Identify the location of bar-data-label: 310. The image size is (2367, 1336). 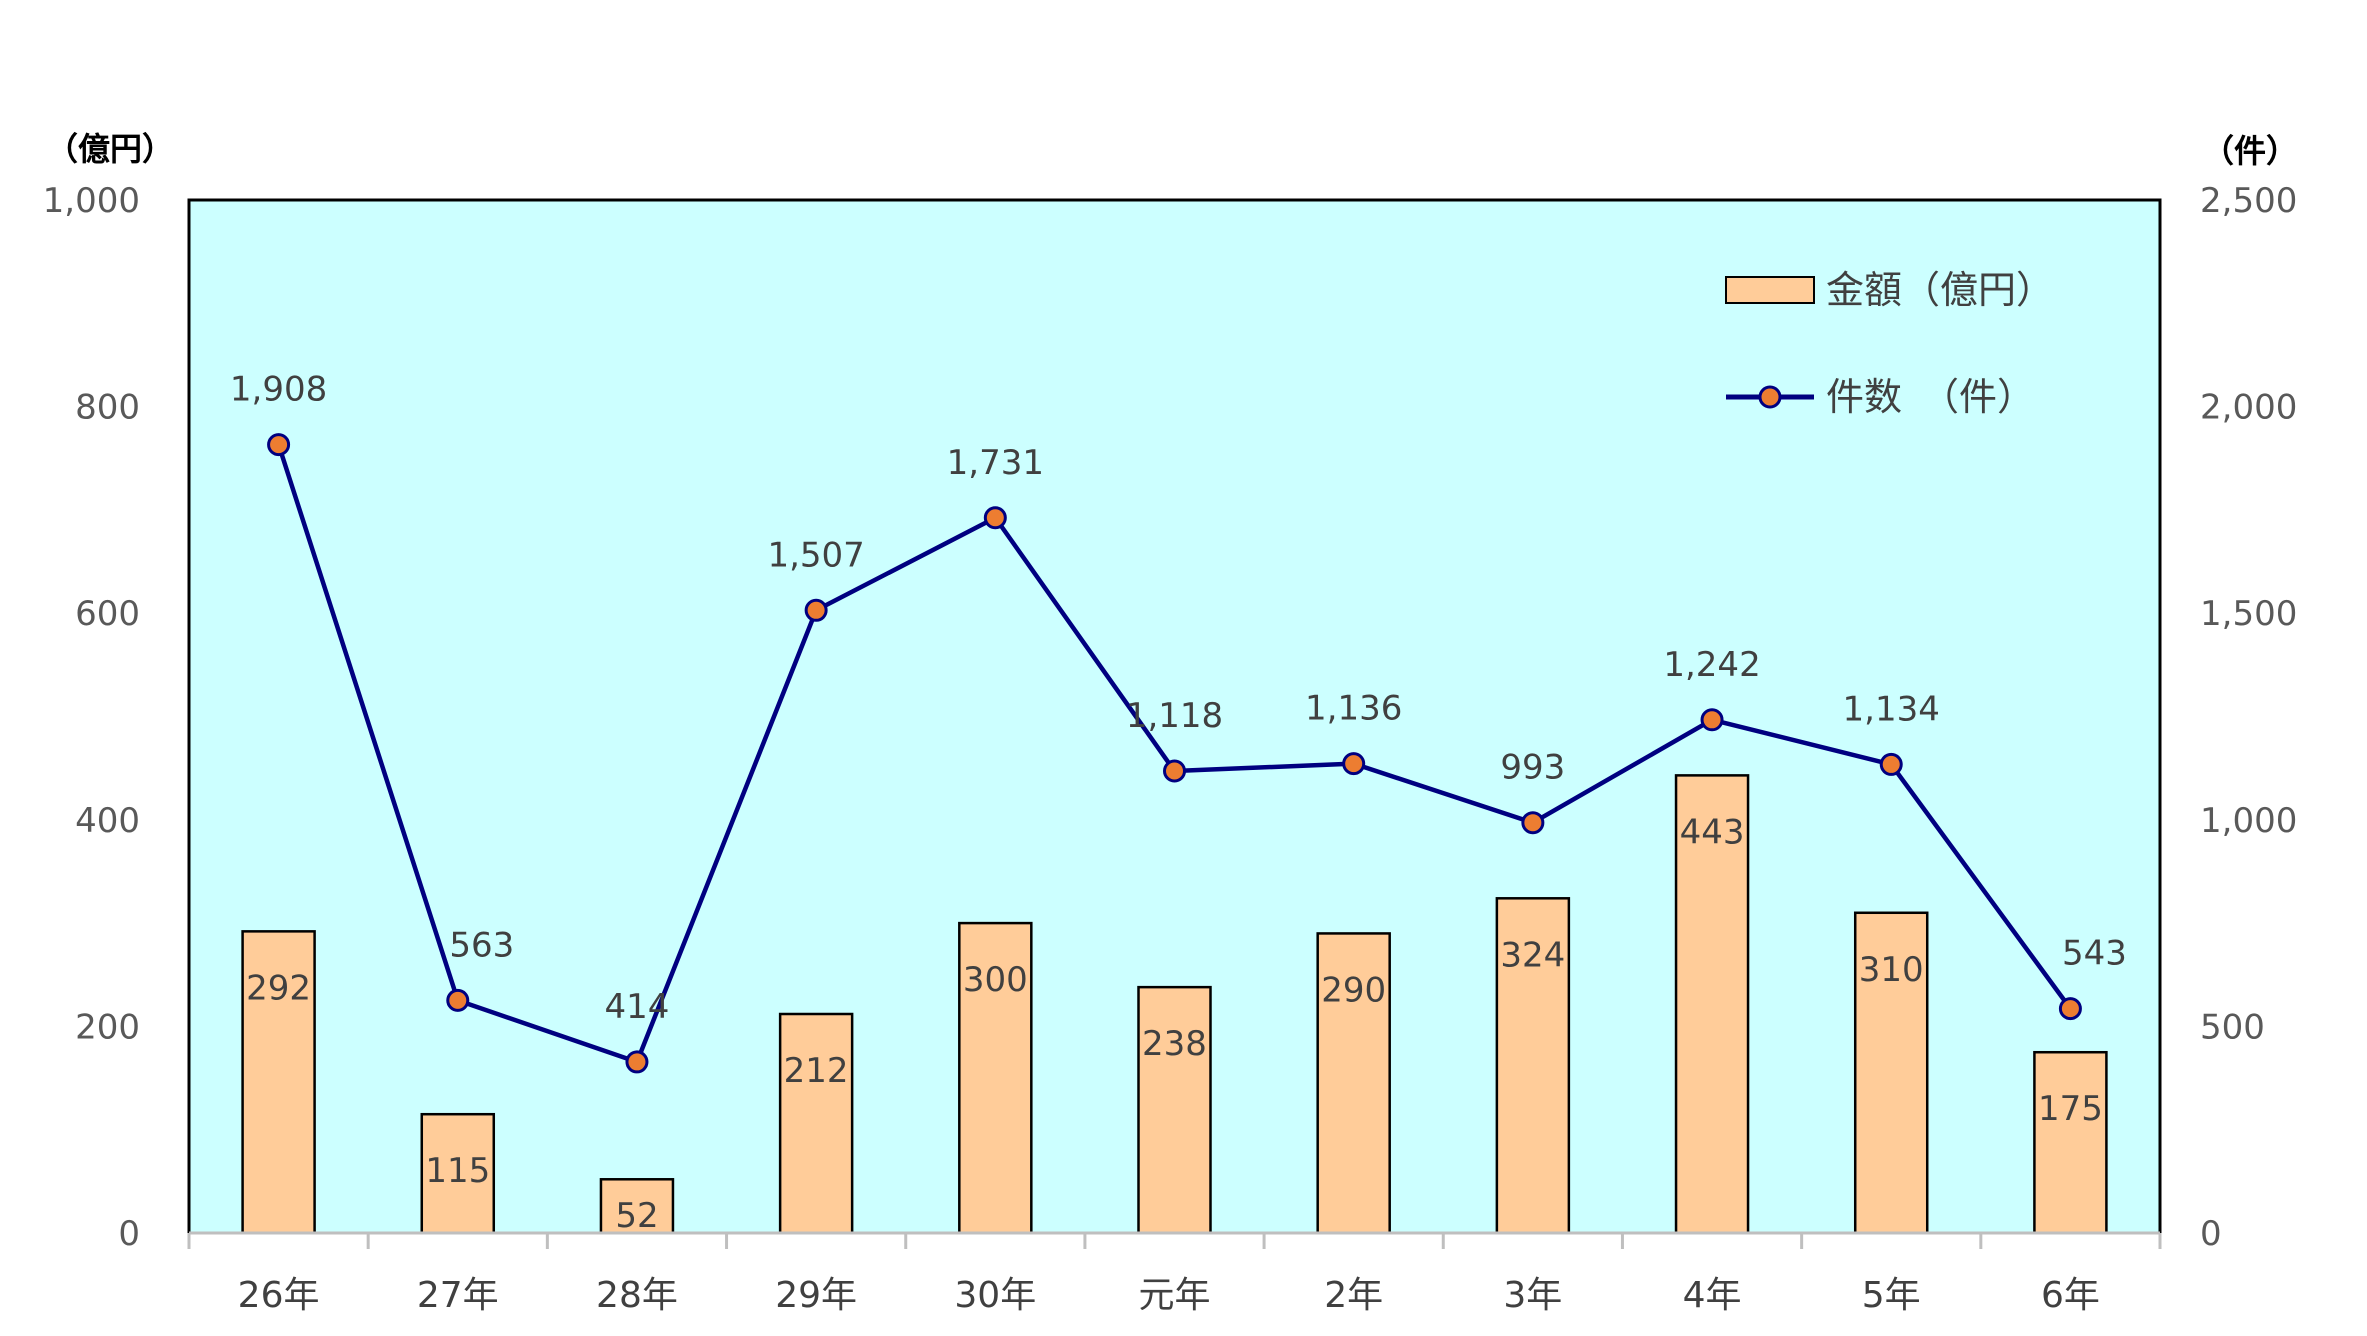
(1891, 970).